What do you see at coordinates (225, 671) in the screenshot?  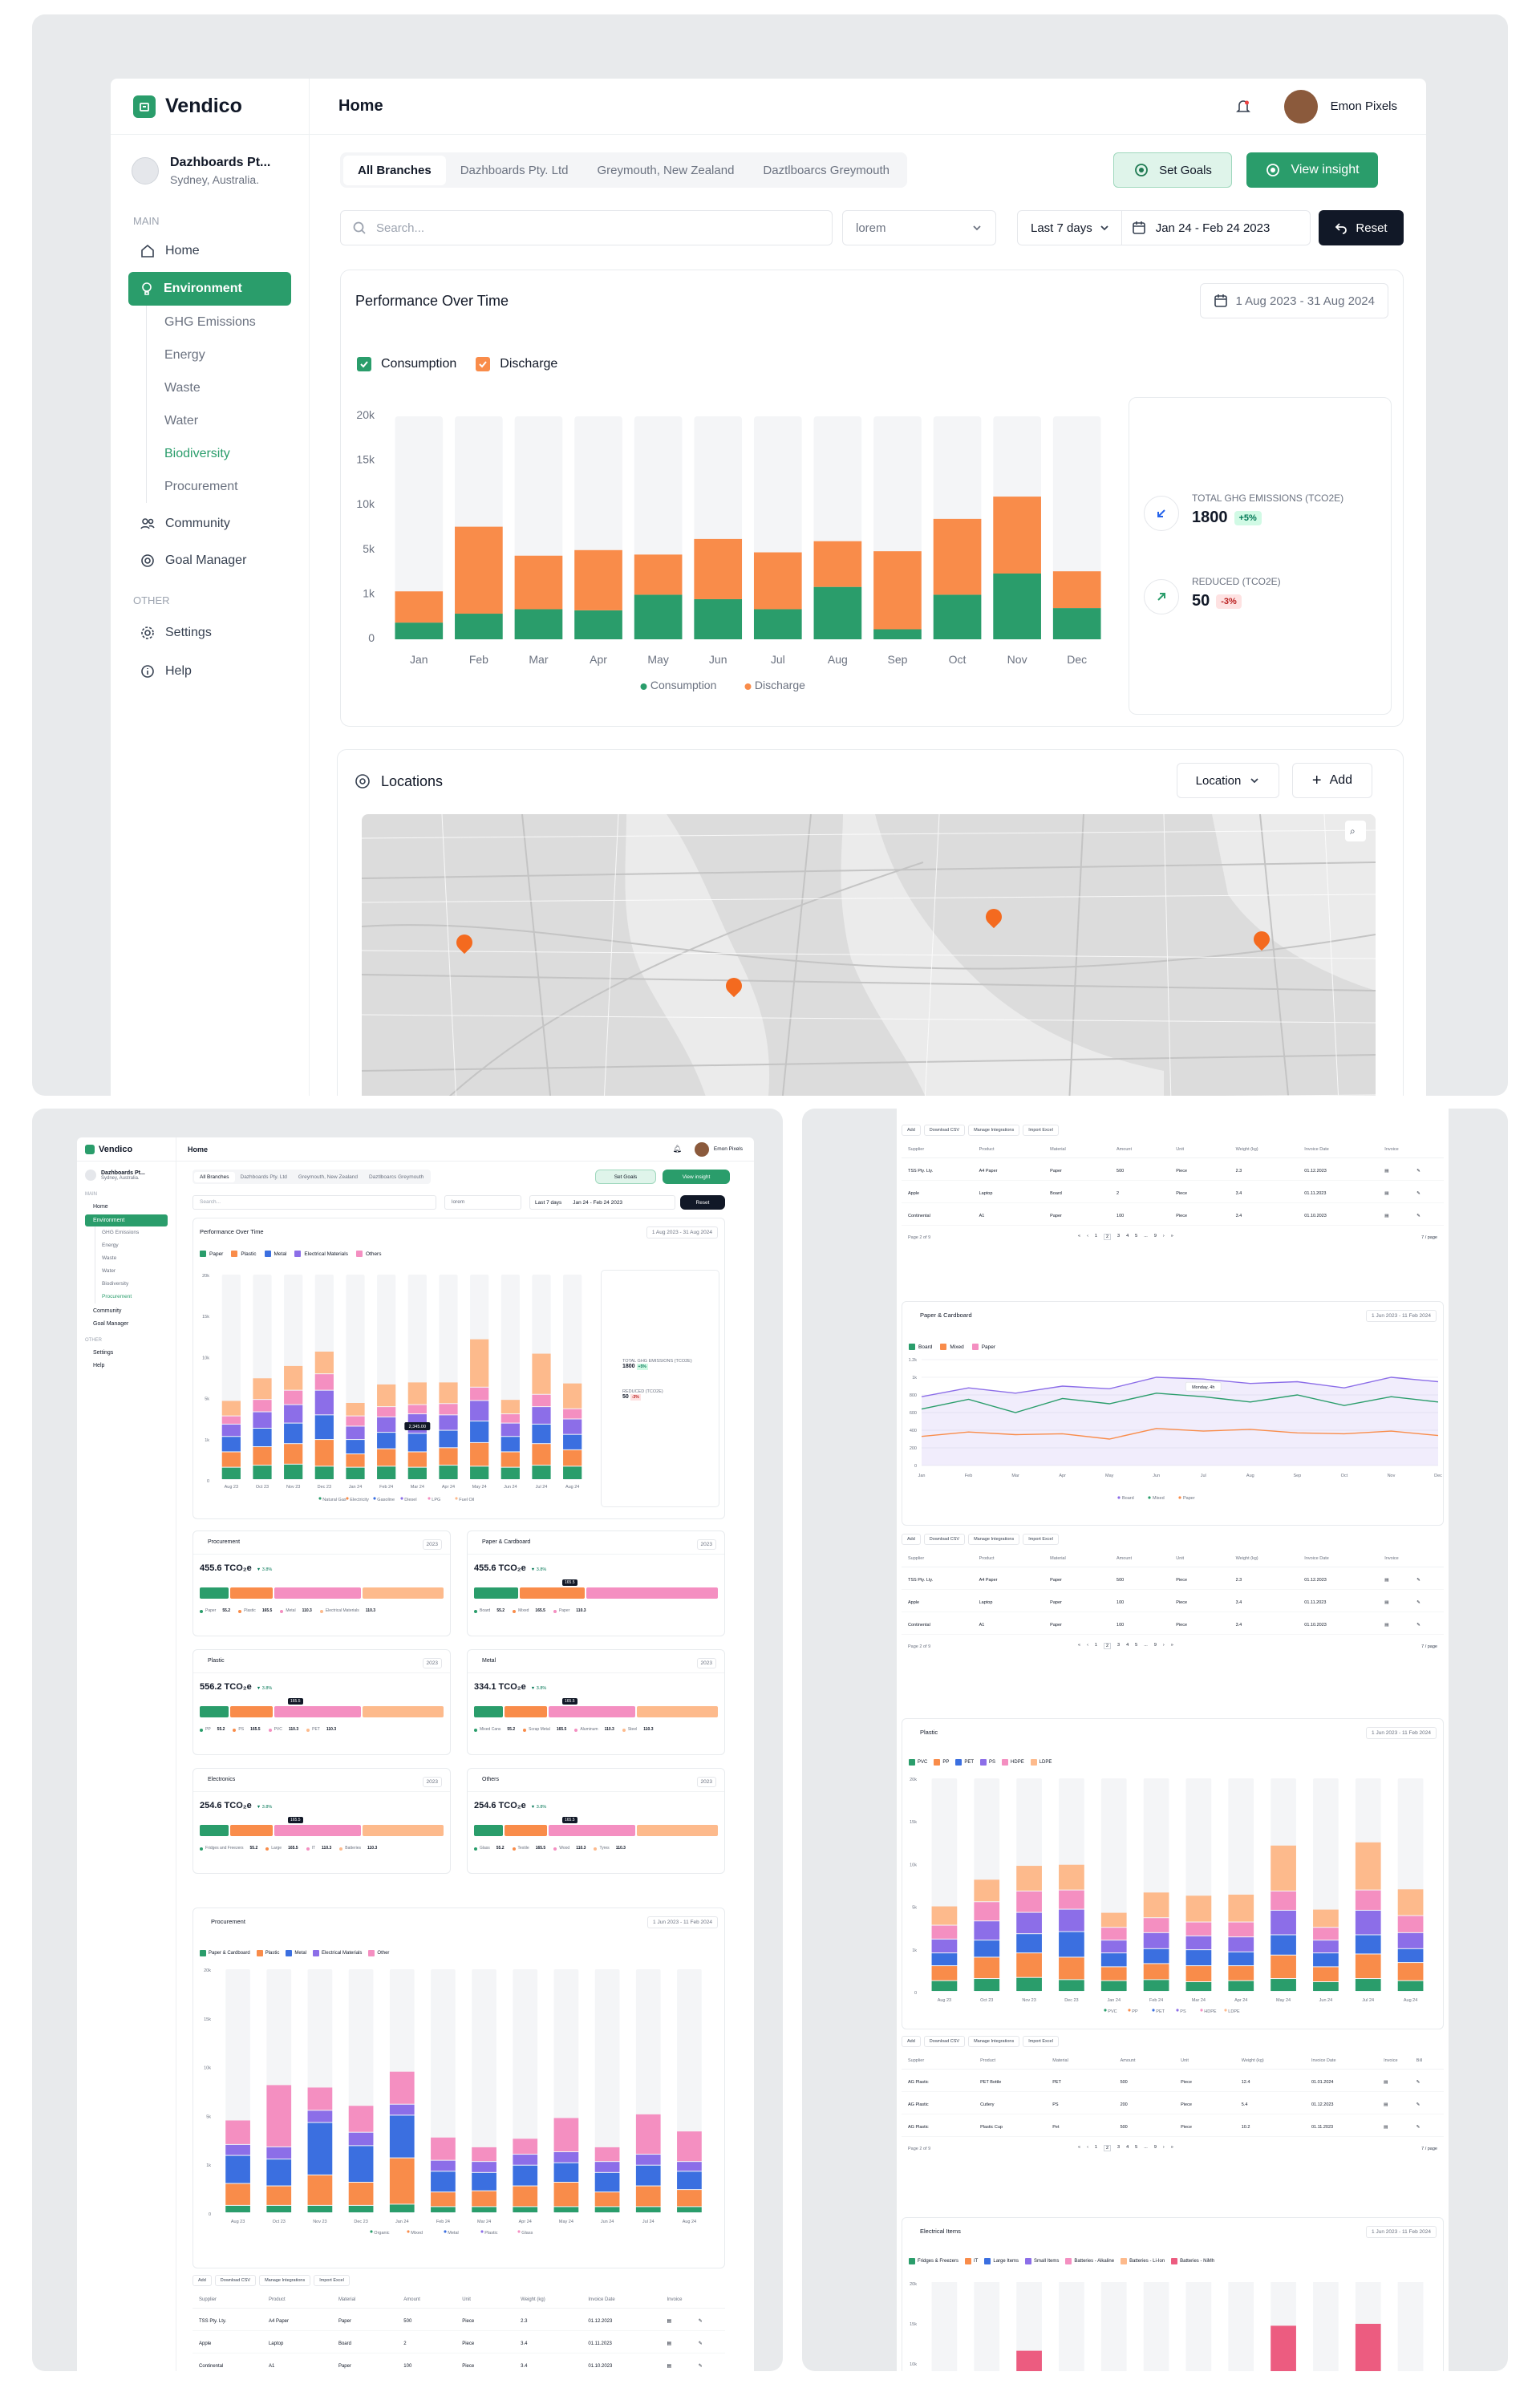 I see `sidebar-item-help: Help` at bounding box center [225, 671].